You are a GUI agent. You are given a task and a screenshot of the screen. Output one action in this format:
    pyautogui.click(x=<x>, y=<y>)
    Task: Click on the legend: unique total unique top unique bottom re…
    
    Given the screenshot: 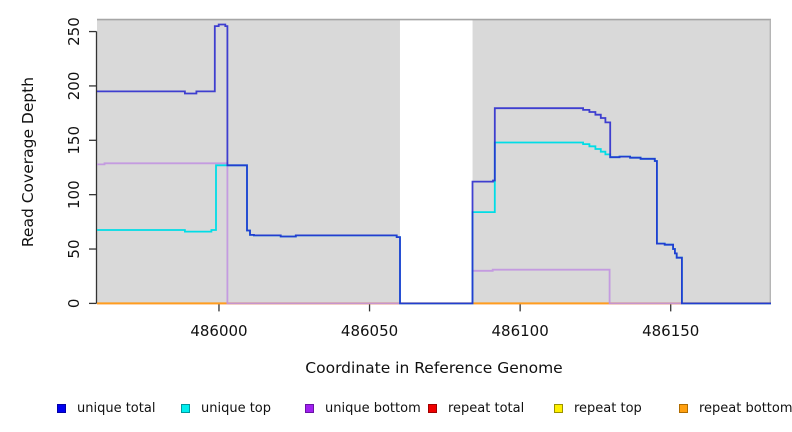 What is the action you would take?
    pyautogui.click(x=396, y=411)
    